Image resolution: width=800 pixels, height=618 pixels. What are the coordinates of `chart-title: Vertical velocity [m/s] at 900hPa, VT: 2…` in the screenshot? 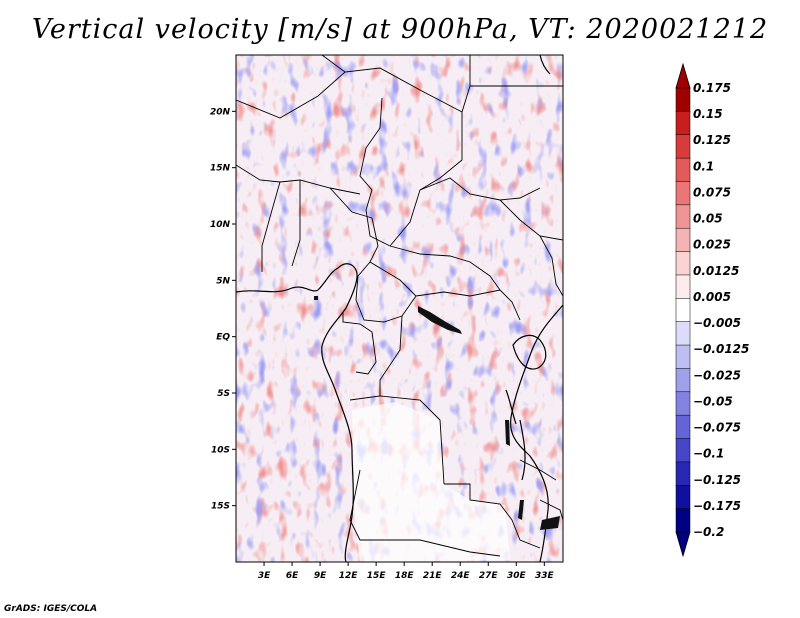 It's located at (400, 29).